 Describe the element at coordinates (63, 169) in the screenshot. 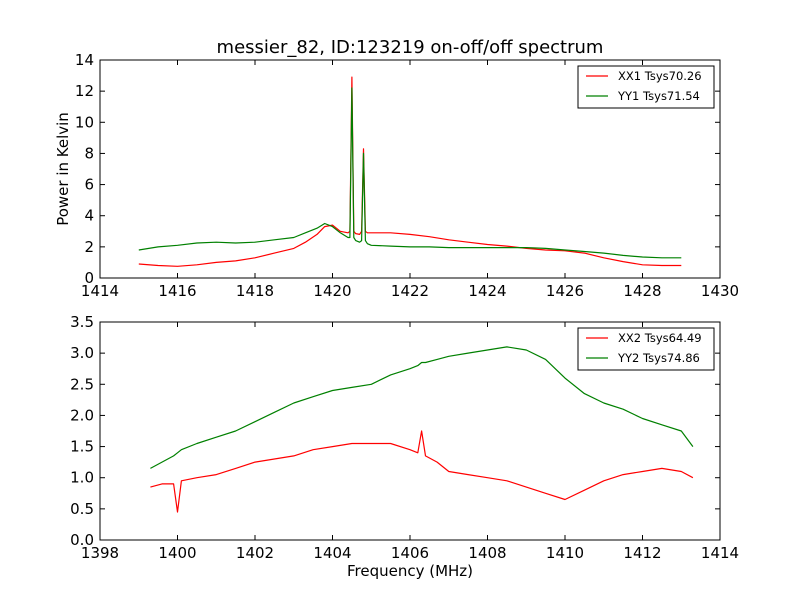

I see `top-ylabel: Power in Kelvin` at that location.